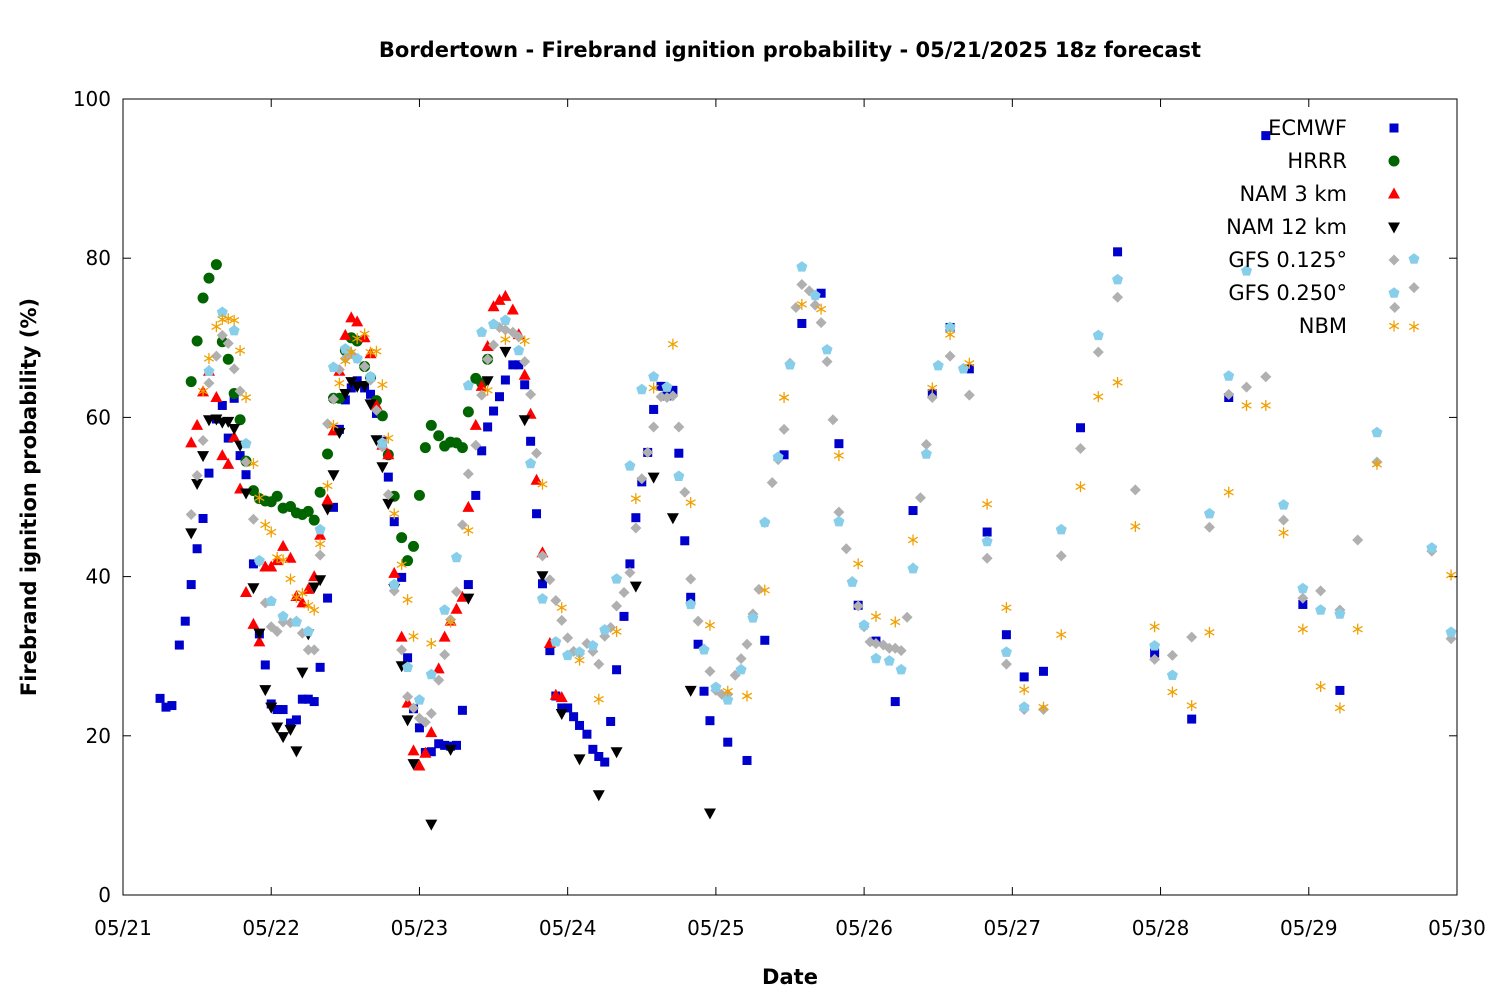 The image size is (1500, 1000). I want to click on y-tick-label: 60, so click(98, 417).